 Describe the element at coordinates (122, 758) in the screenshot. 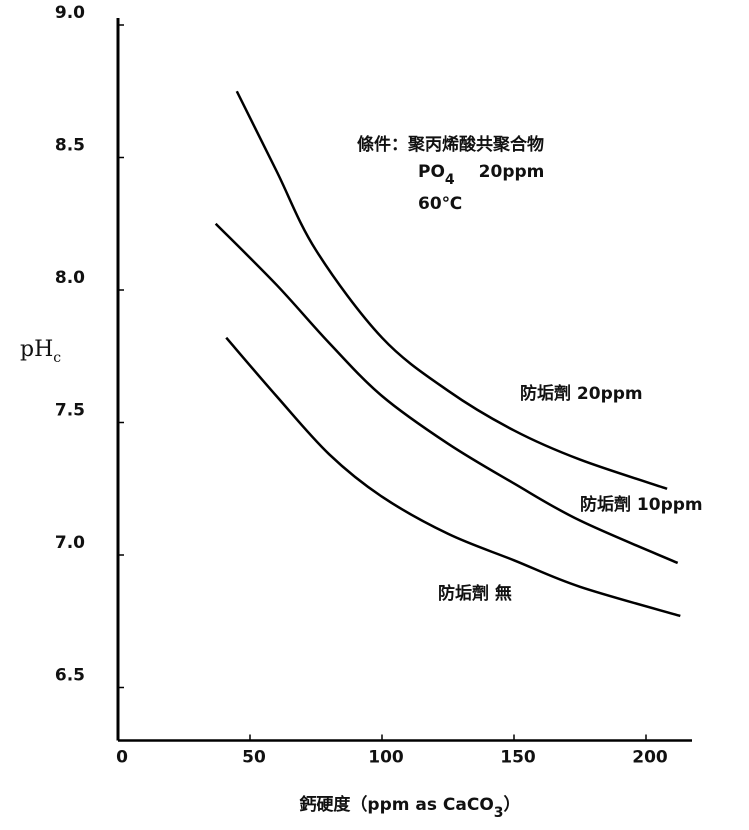

I see `x-tick-label: 0` at that location.